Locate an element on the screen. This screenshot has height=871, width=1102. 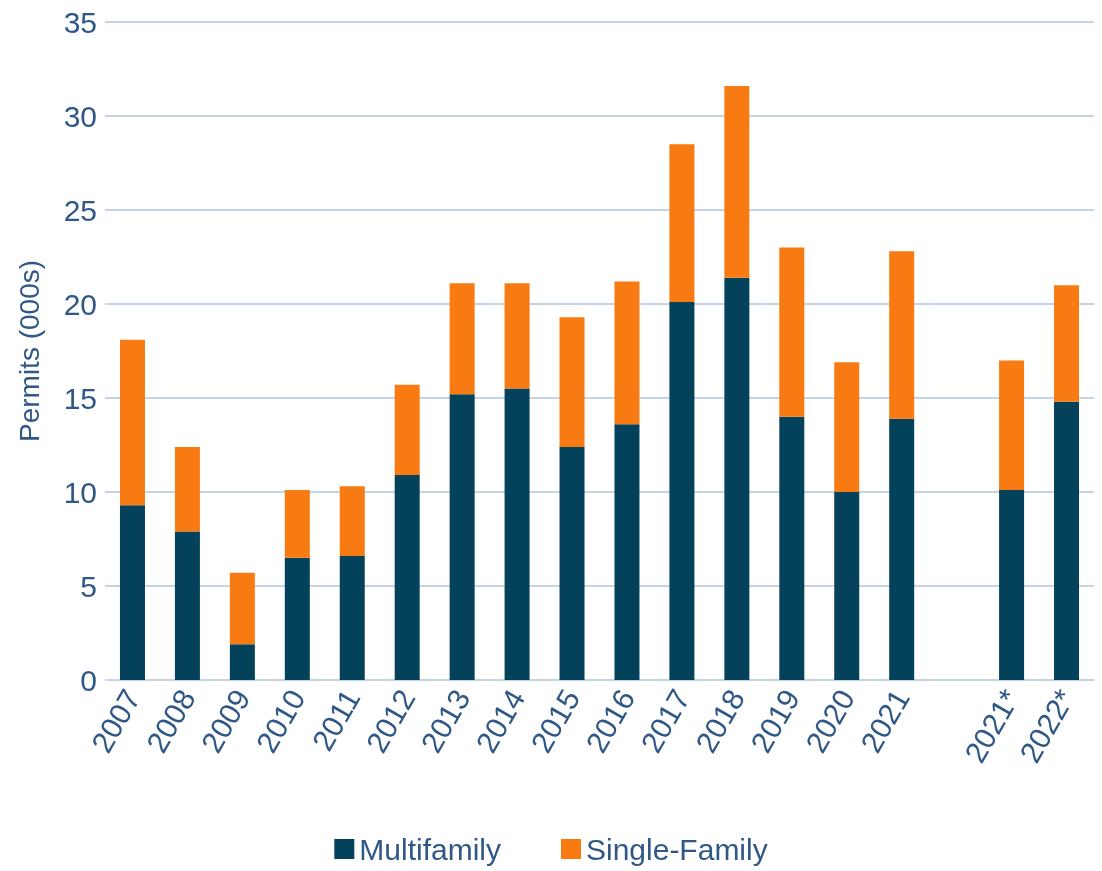
y-tick-label: 35 is located at coordinates (80, 22).